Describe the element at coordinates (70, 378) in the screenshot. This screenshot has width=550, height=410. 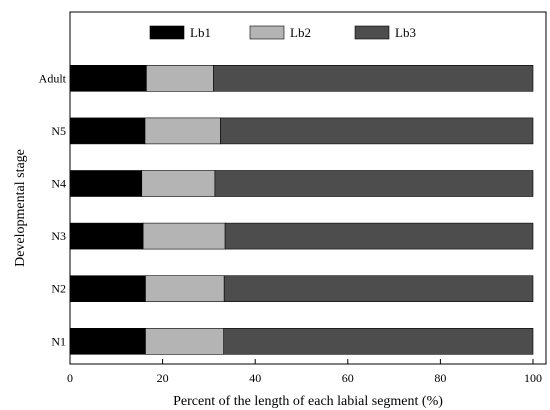
I see `x-tick-label: 0` at that location.